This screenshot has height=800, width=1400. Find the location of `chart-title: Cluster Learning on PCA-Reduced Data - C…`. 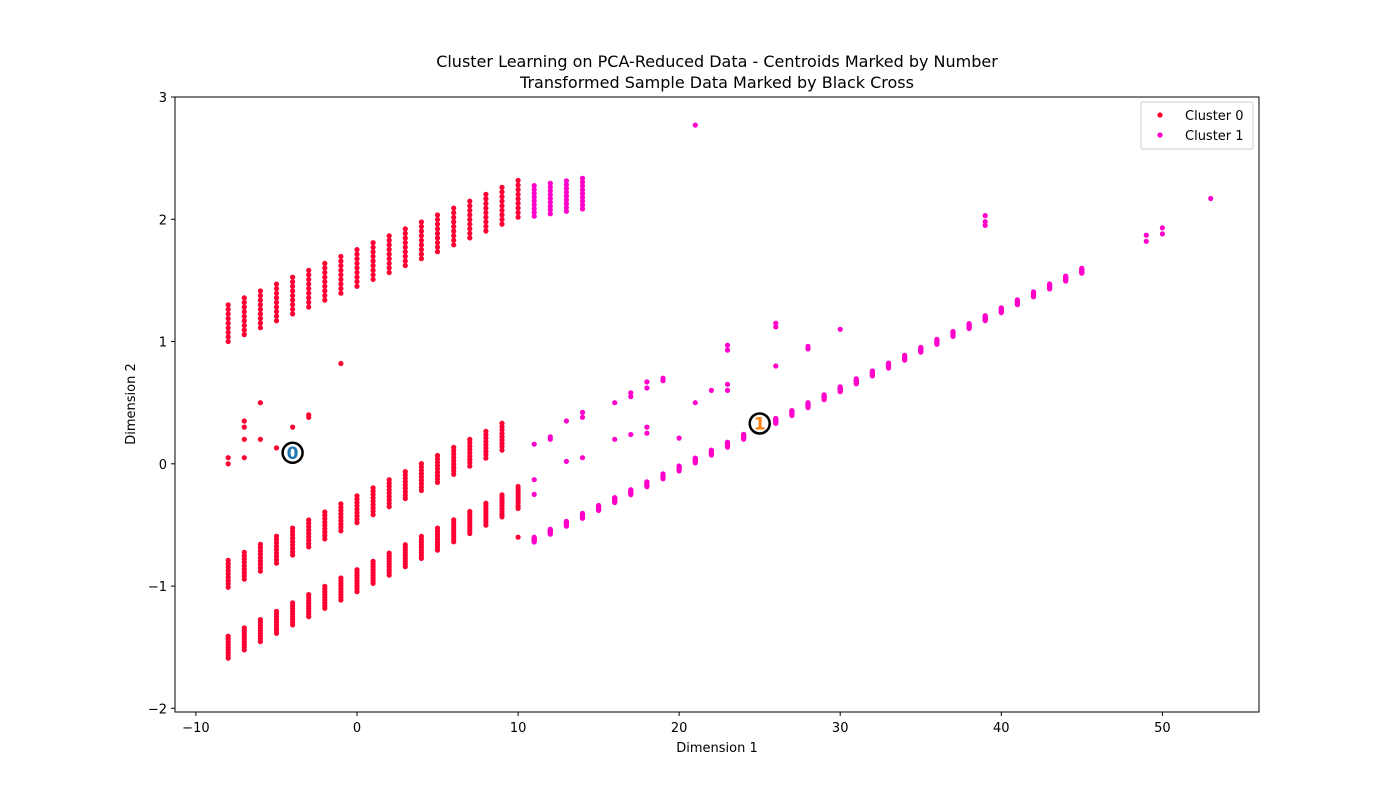

chart-title: Cluster Learning on PCA-Reduced Data - C… is located at coordinates (717, 61).